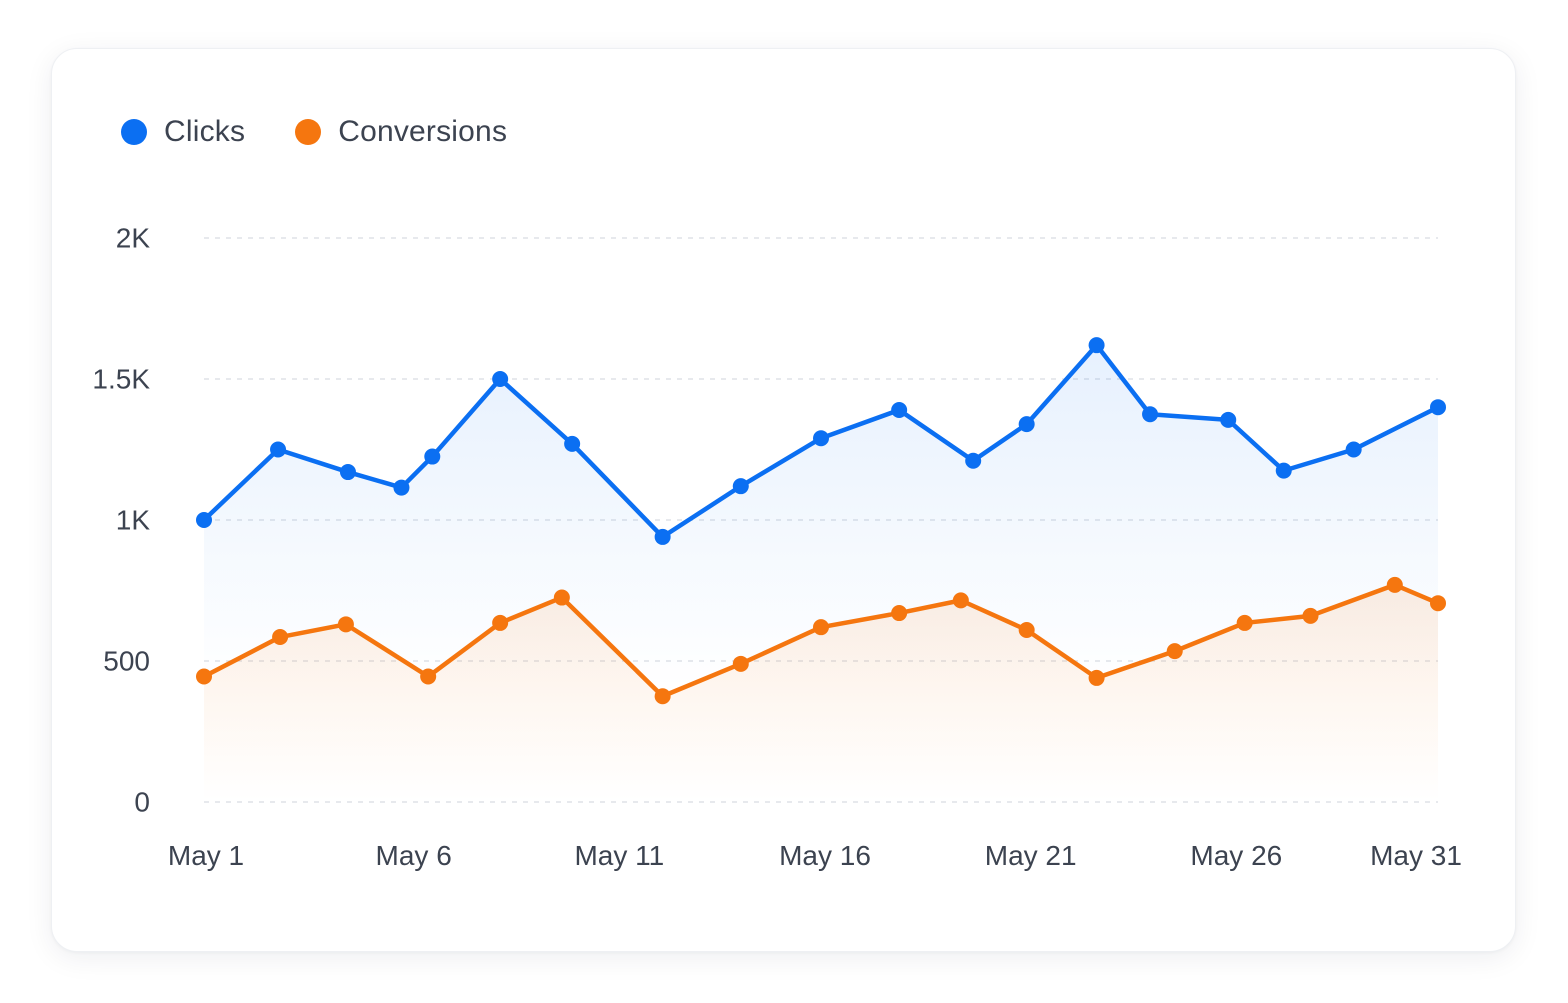  What do you see at coordinates (308, 132) in the screenshot?
I see `legend-marker-conversions` at bounding box center [308, 132].